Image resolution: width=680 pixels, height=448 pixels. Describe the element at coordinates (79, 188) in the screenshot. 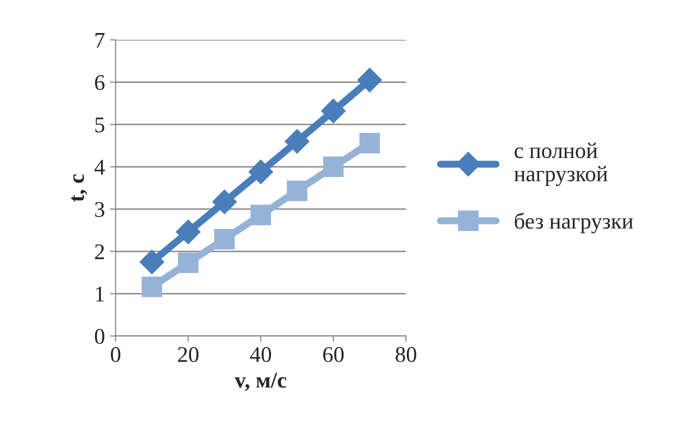

I see `y-axis-title: t, с` at that location.